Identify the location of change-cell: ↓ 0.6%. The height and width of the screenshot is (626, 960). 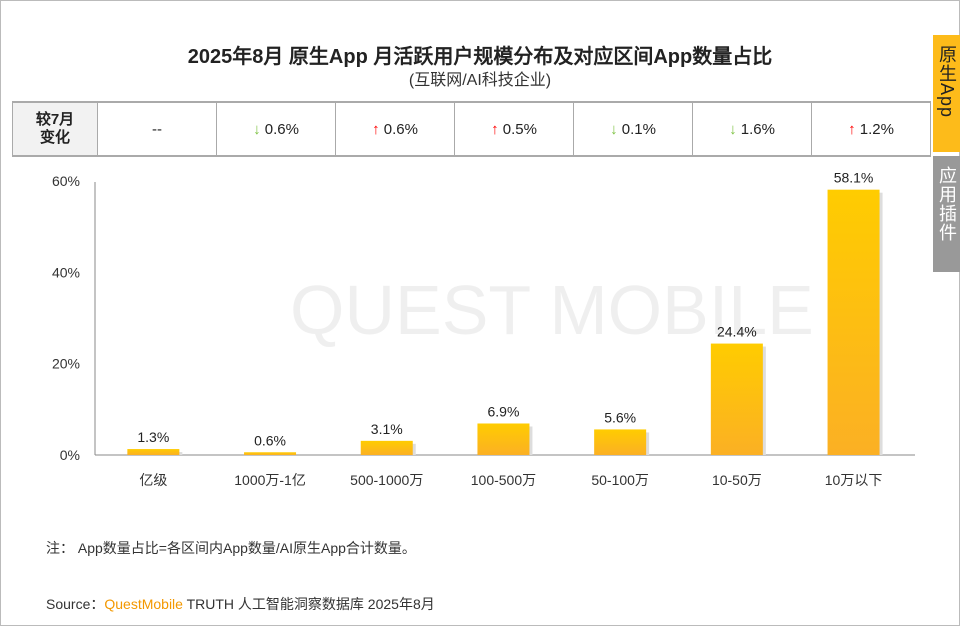
(276, 129).